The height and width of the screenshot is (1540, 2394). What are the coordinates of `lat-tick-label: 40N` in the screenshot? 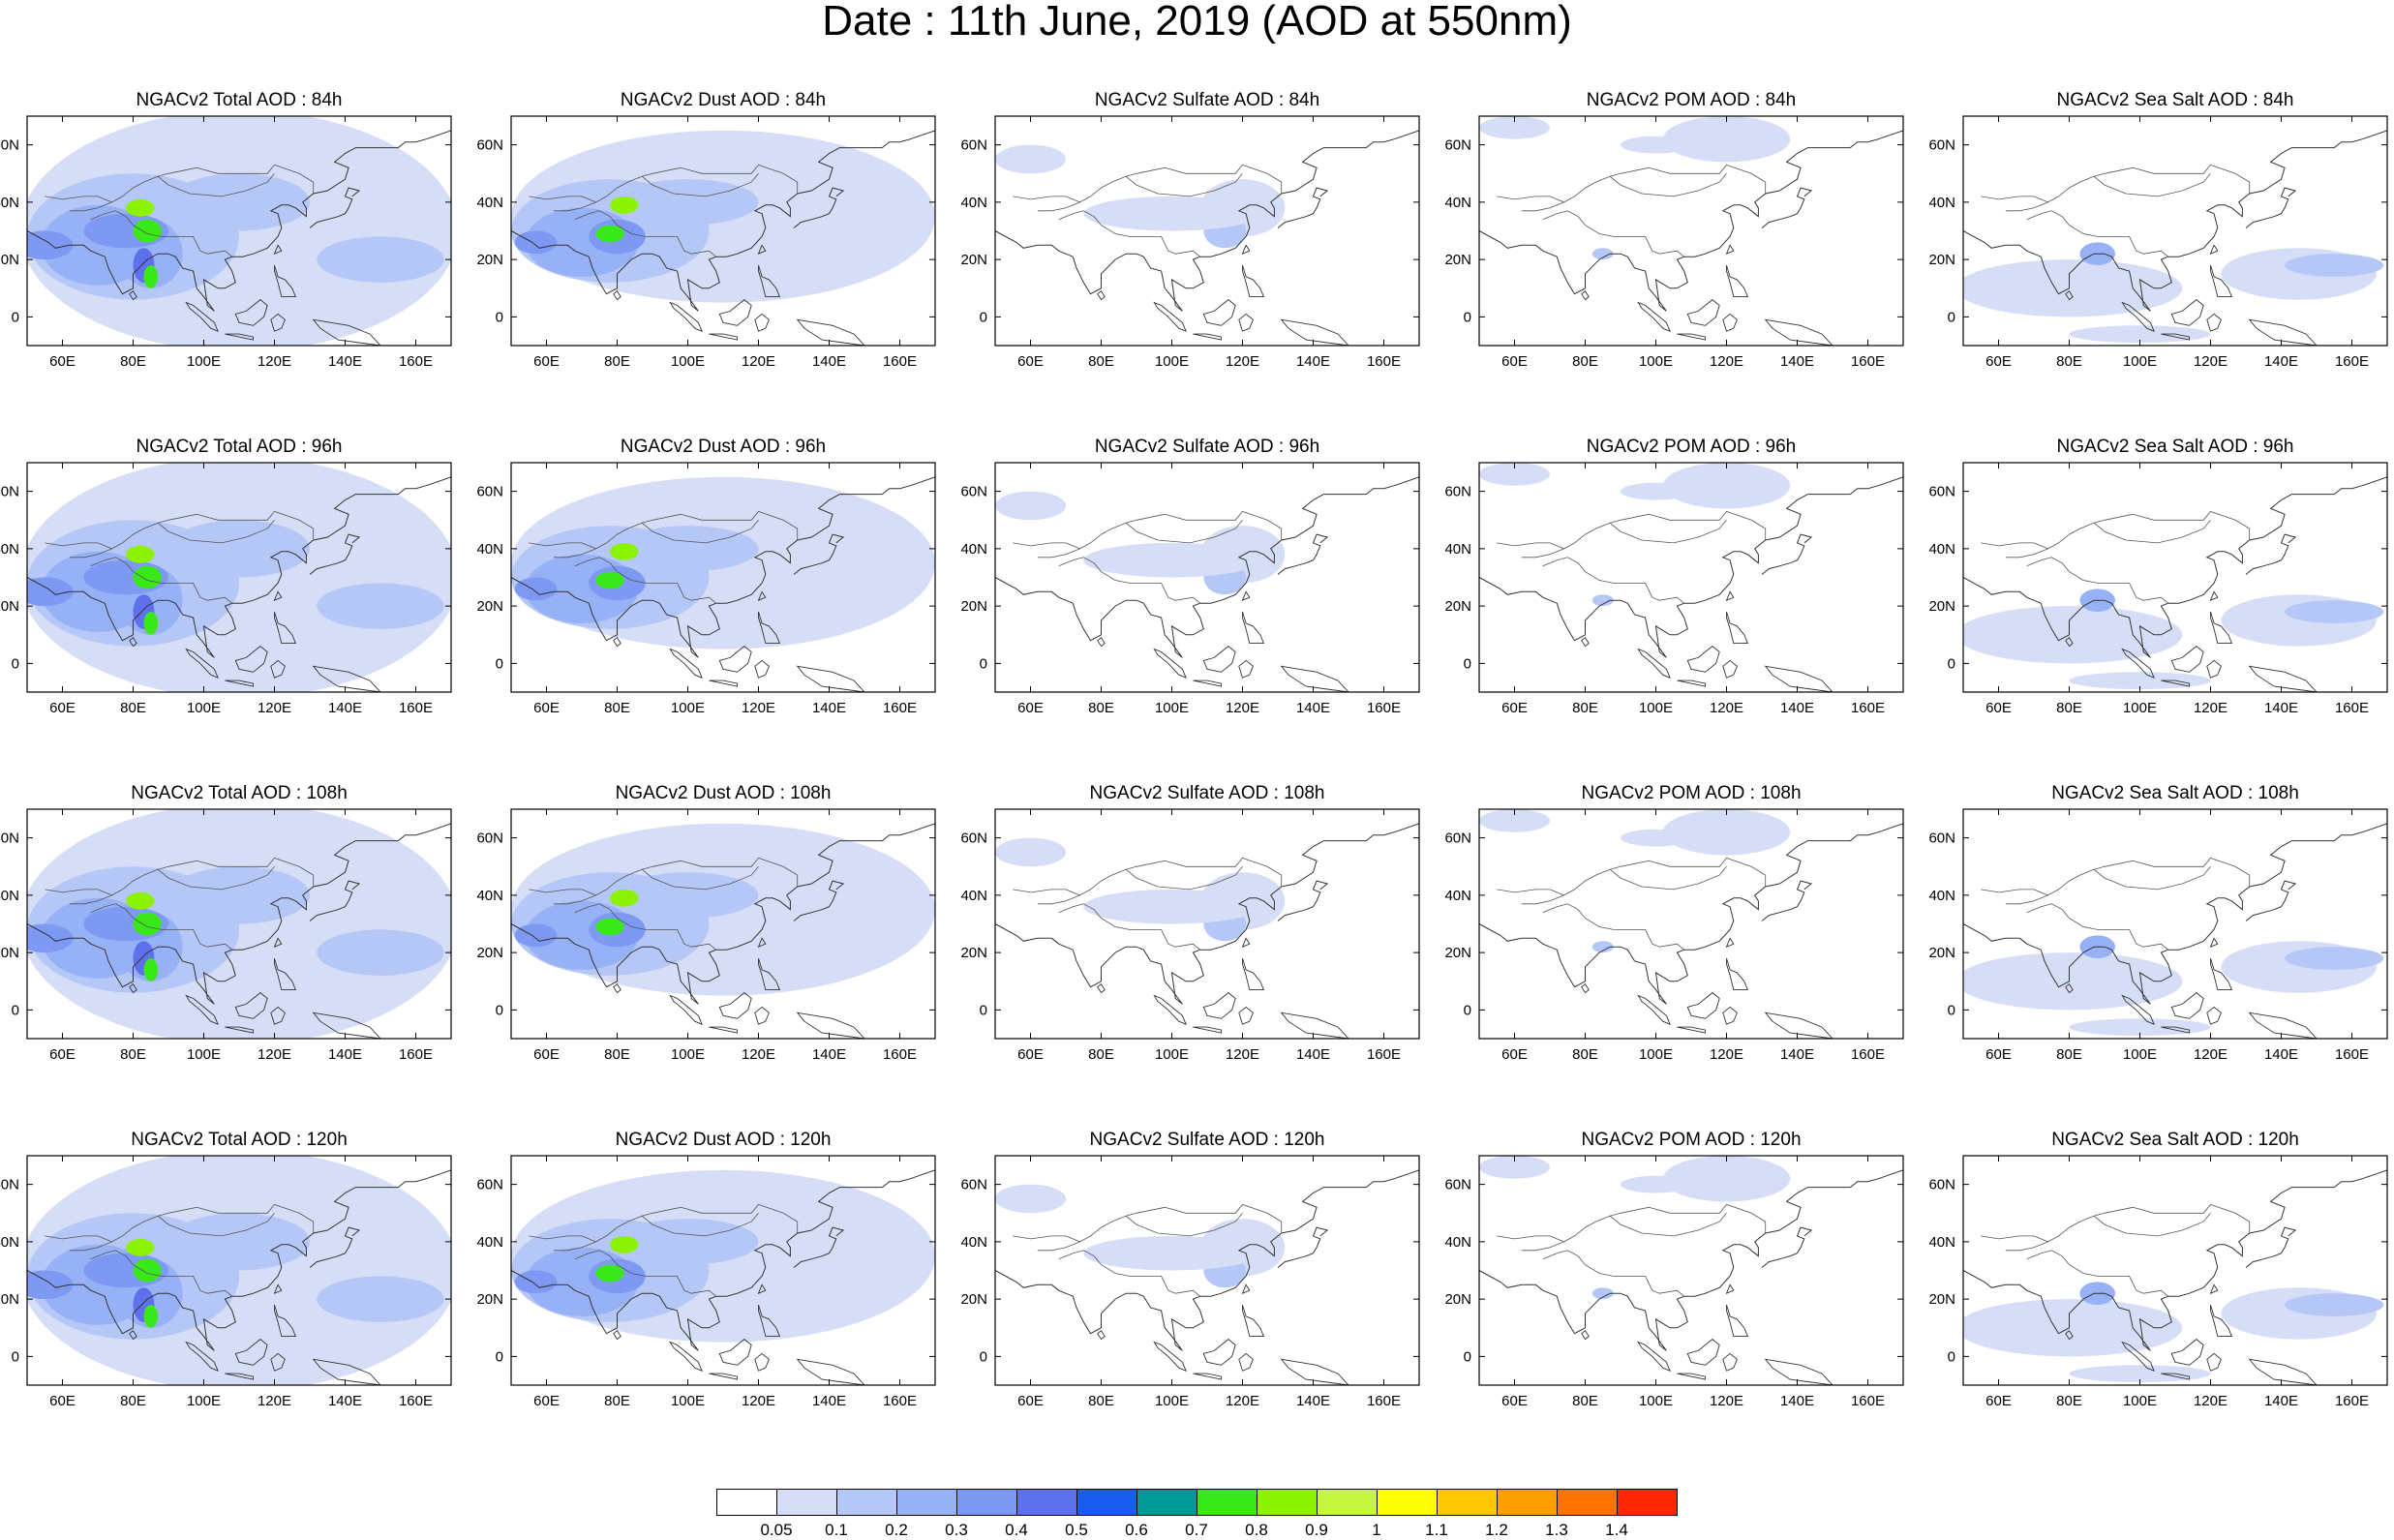 It's located at (1458, 550).